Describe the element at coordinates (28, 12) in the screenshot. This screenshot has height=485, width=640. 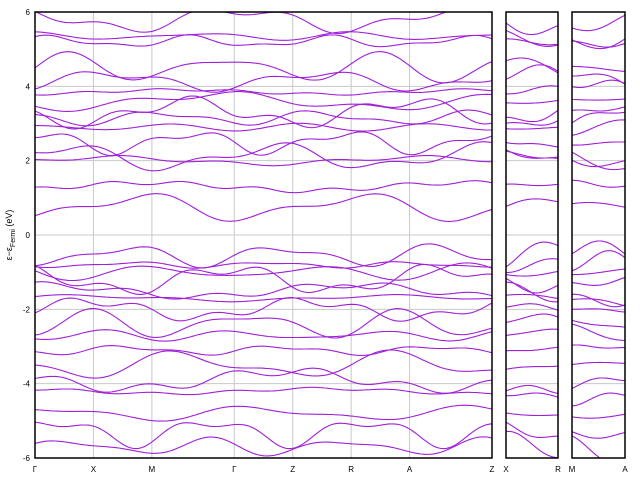
I see `y-tick-label: 6` at that location.